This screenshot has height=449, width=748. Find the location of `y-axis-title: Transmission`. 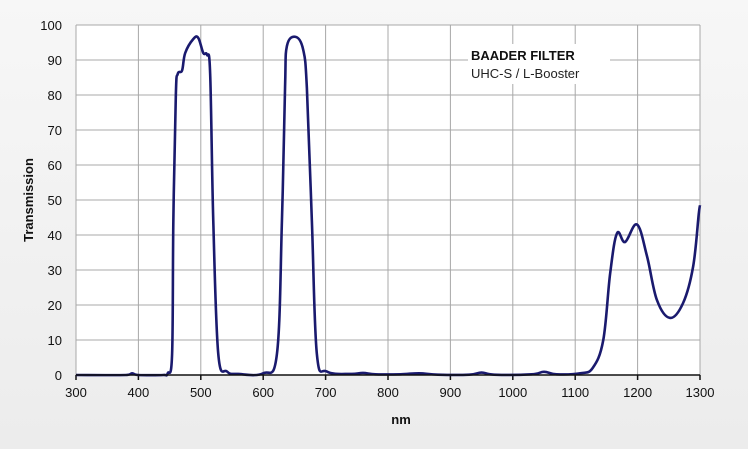

y-axis-title: Transmission is located at coordinates (28, 200).